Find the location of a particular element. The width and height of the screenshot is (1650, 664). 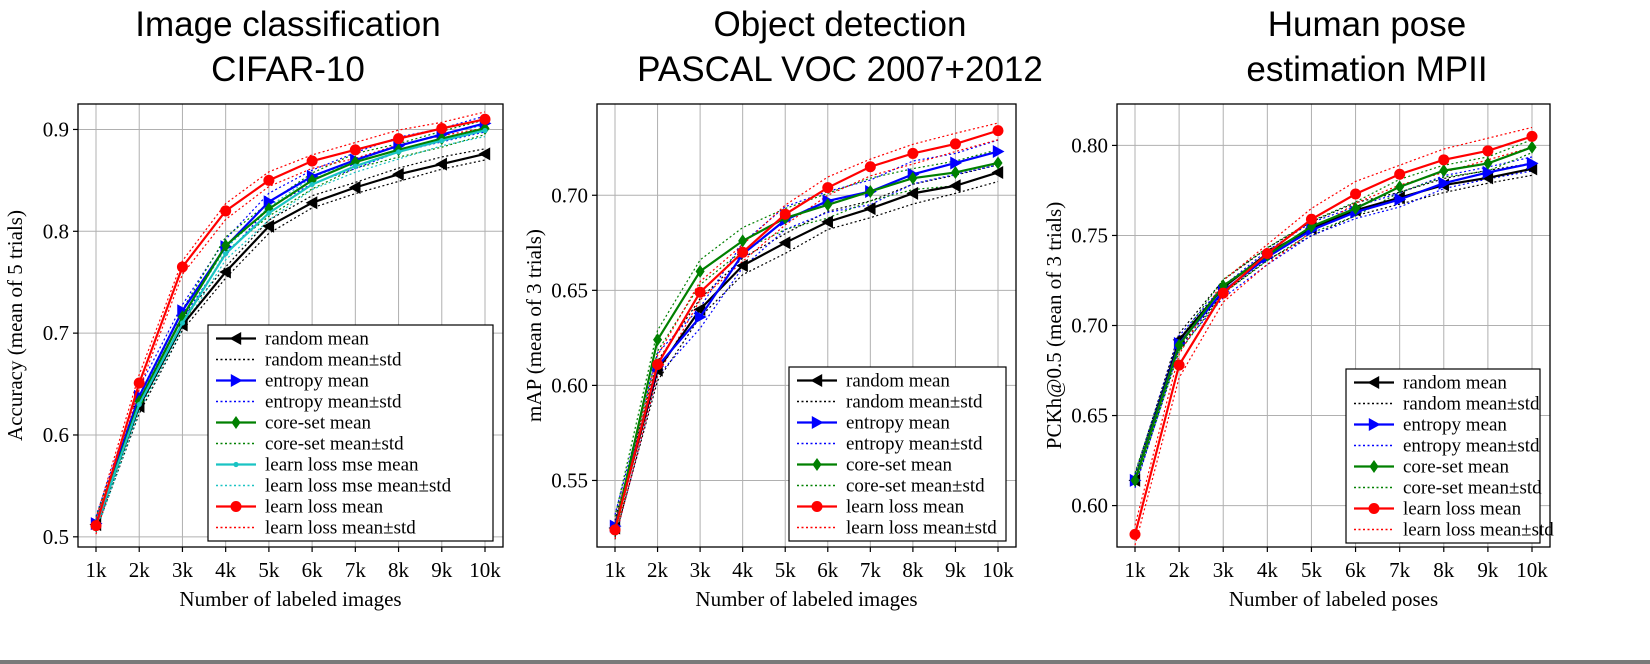

x-axis-label: Number of labeled images is located at coordinates (290, 599).